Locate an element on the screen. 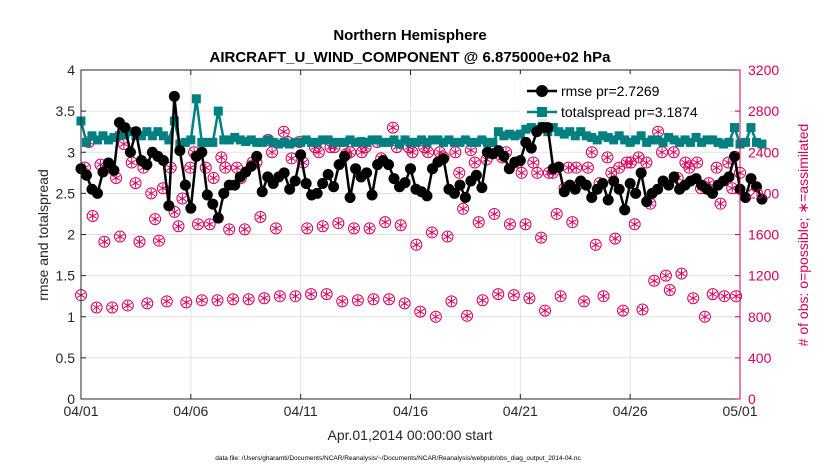 This screenshot has width=830, height=475. x-tick-label: 04/11 is located at coordinates (301, 411).